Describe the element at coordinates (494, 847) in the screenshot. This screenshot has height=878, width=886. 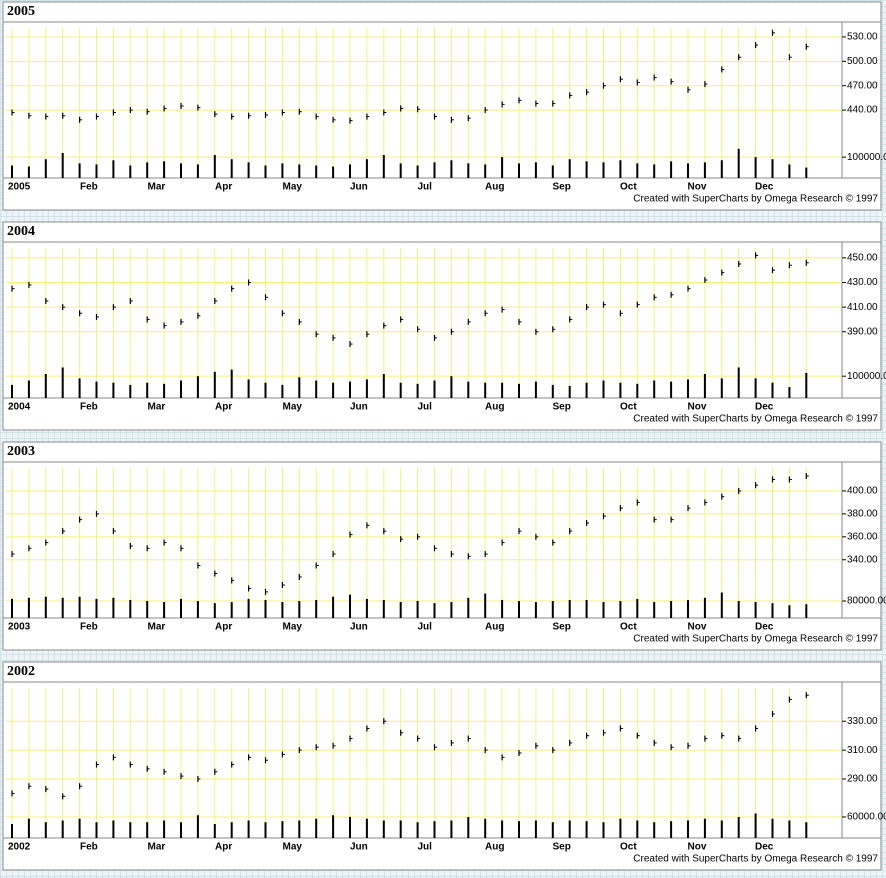
I see `x-tick-label: Aug` at that location.